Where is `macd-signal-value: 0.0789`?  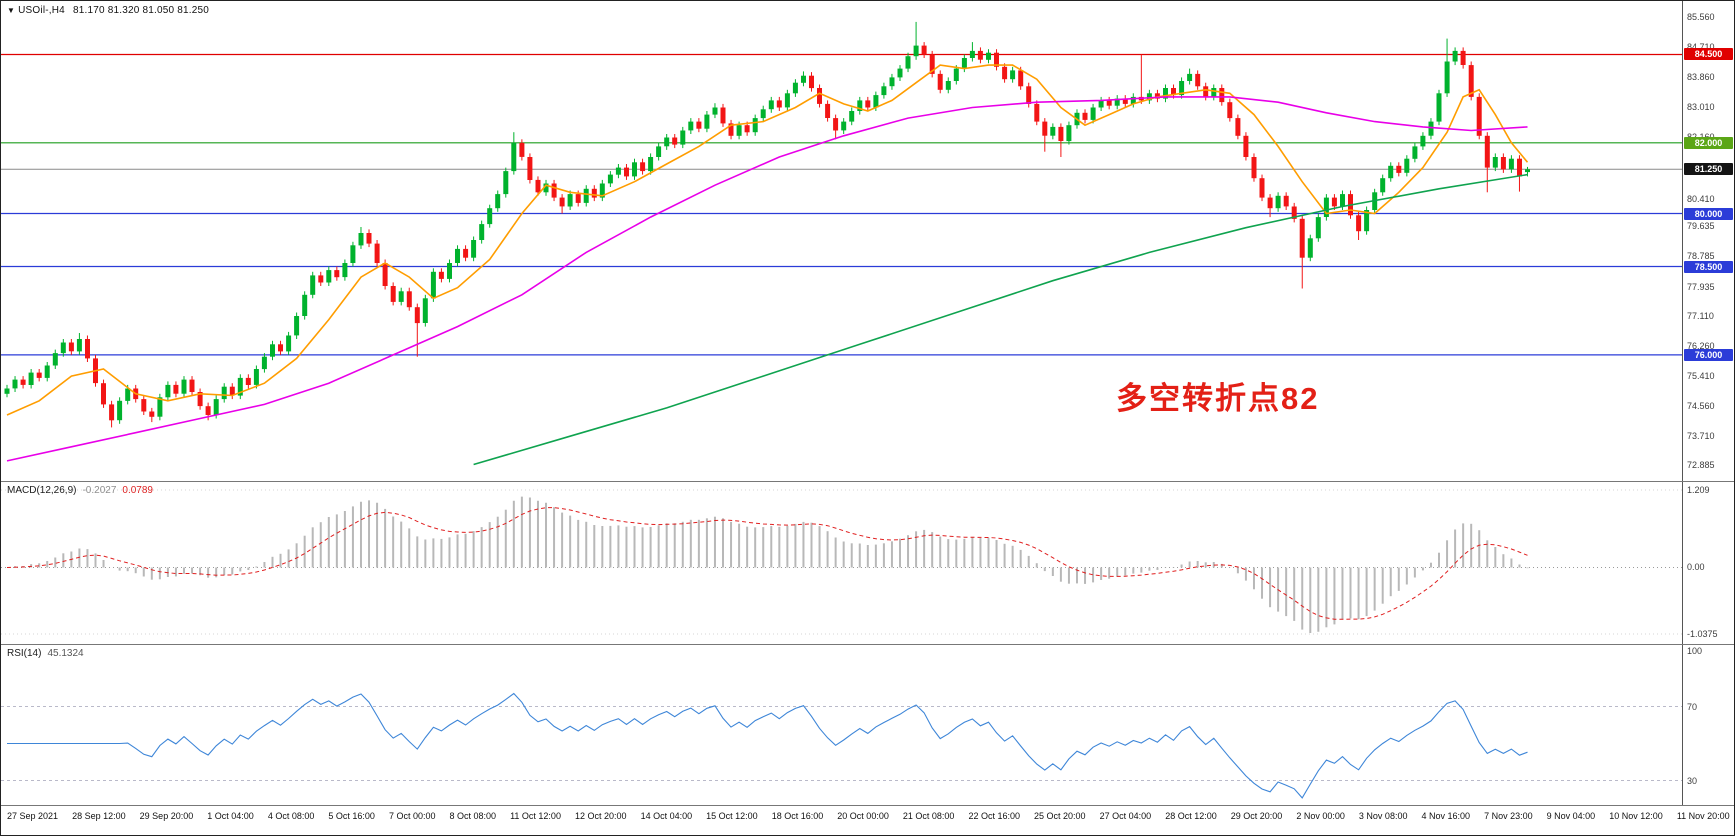
macd-signal-value: 0.0789 is located at coordinates (137, 490).